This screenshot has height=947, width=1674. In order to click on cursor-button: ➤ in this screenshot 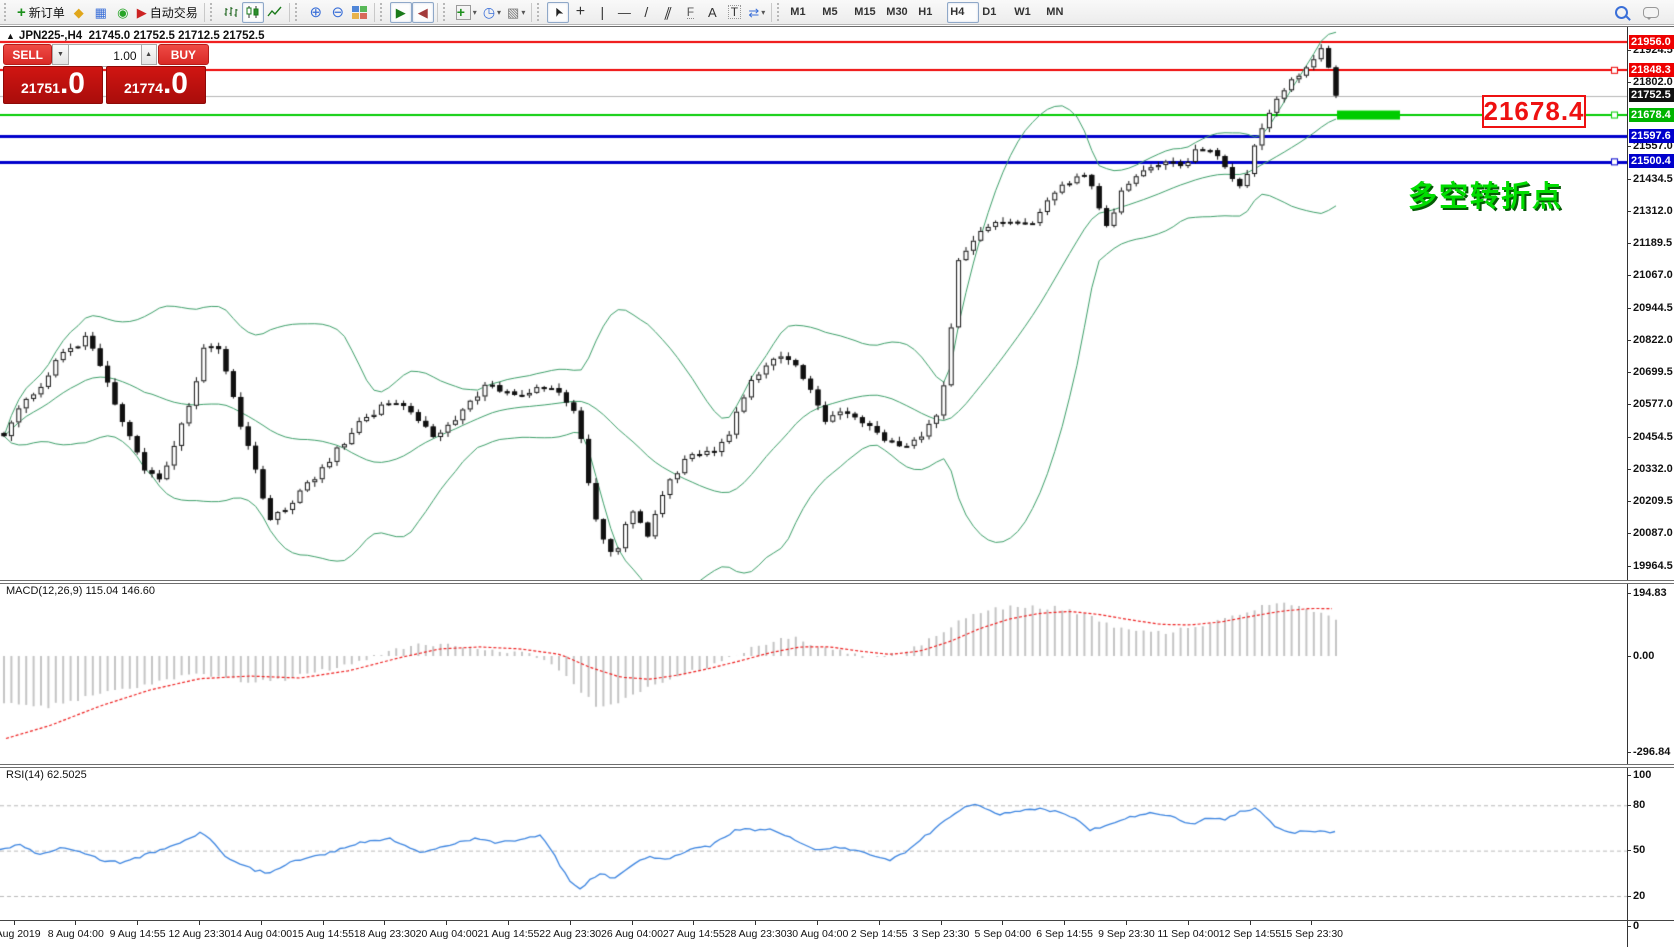, I will do `click(558, 12)`.